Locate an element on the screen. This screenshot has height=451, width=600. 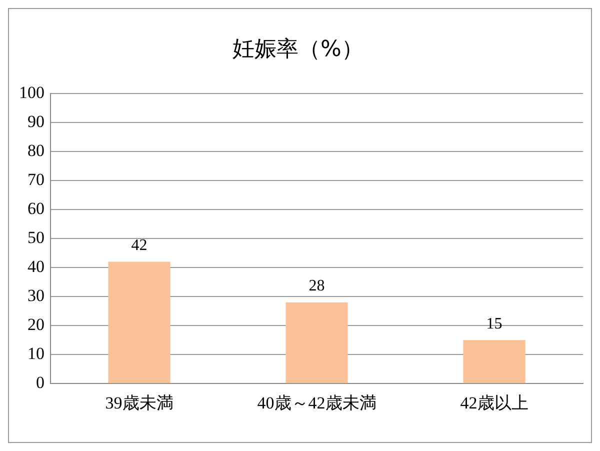
y-tick-label: 70 is located at coordinates (36, 179).